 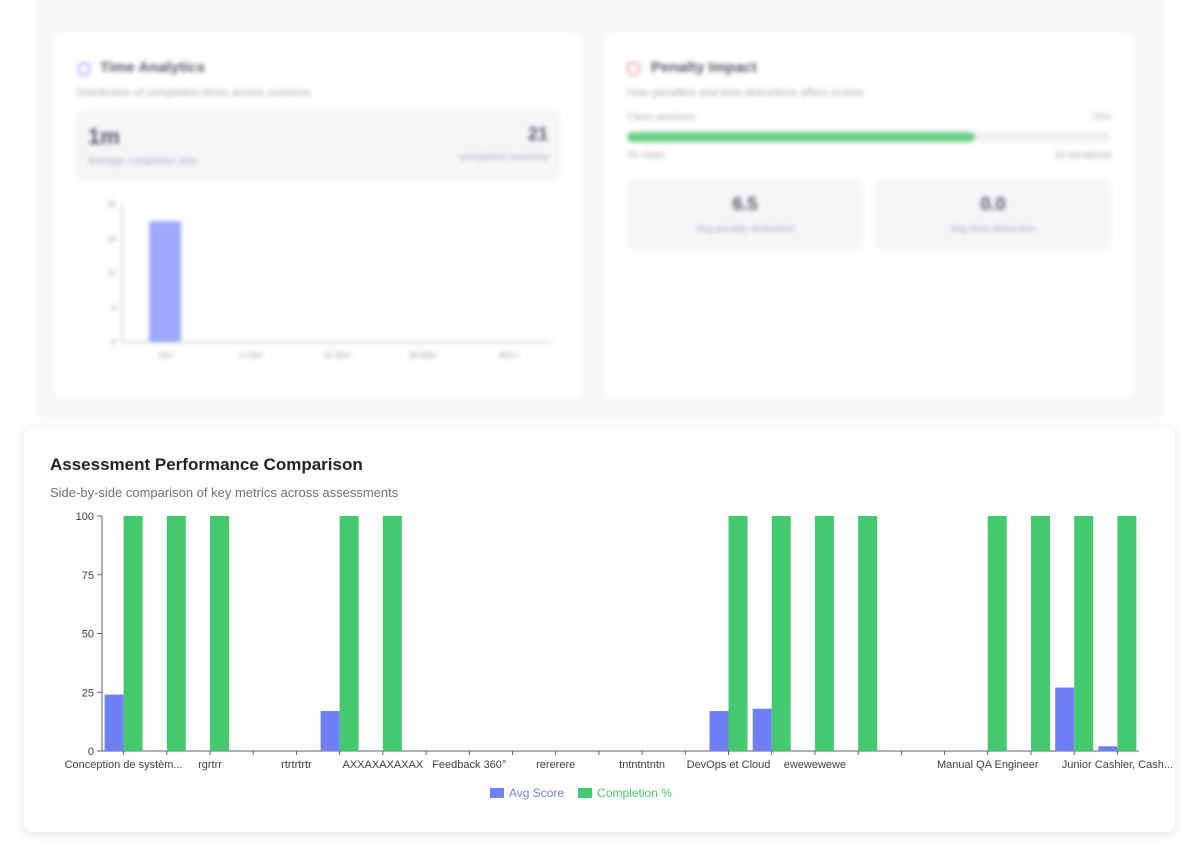 I want to click on clean-sessions-percent: 72%, so click(x=1100, y=117).